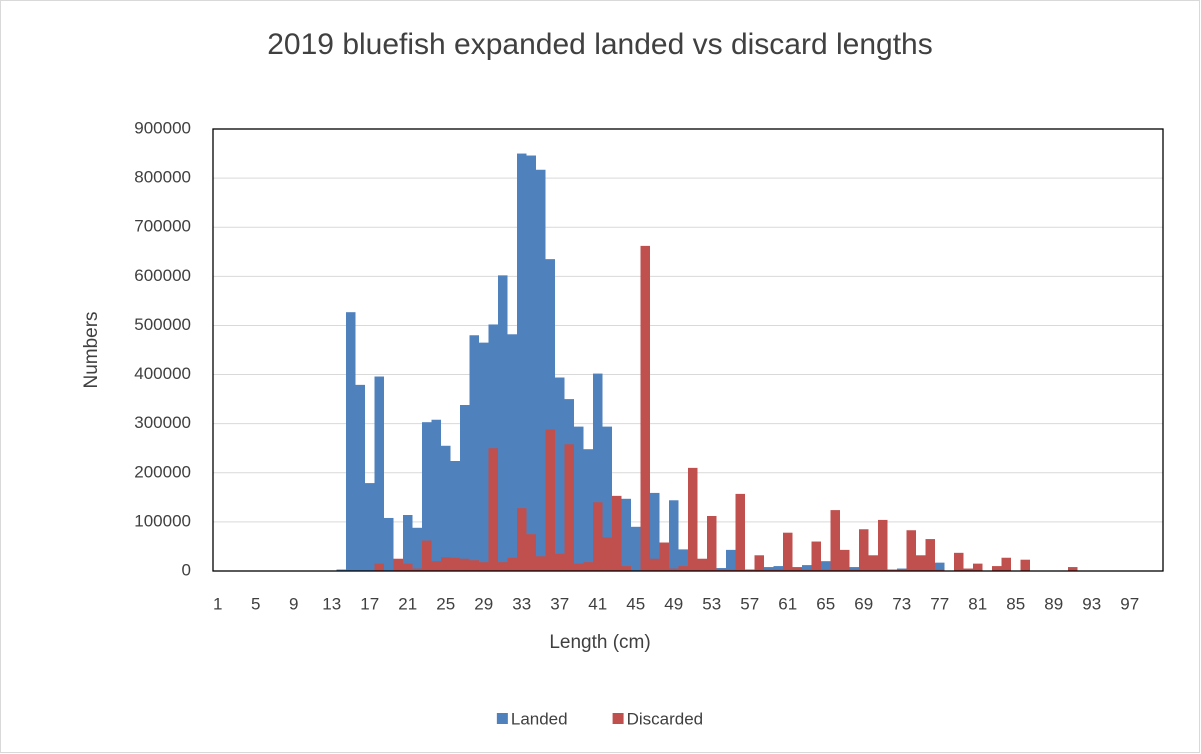 Image resolution: width=1201 pixels, height=754 pixels. Describe the element at coordinates (939, 603) in the screenshot. I see `x-tick-label: 77` at that location.